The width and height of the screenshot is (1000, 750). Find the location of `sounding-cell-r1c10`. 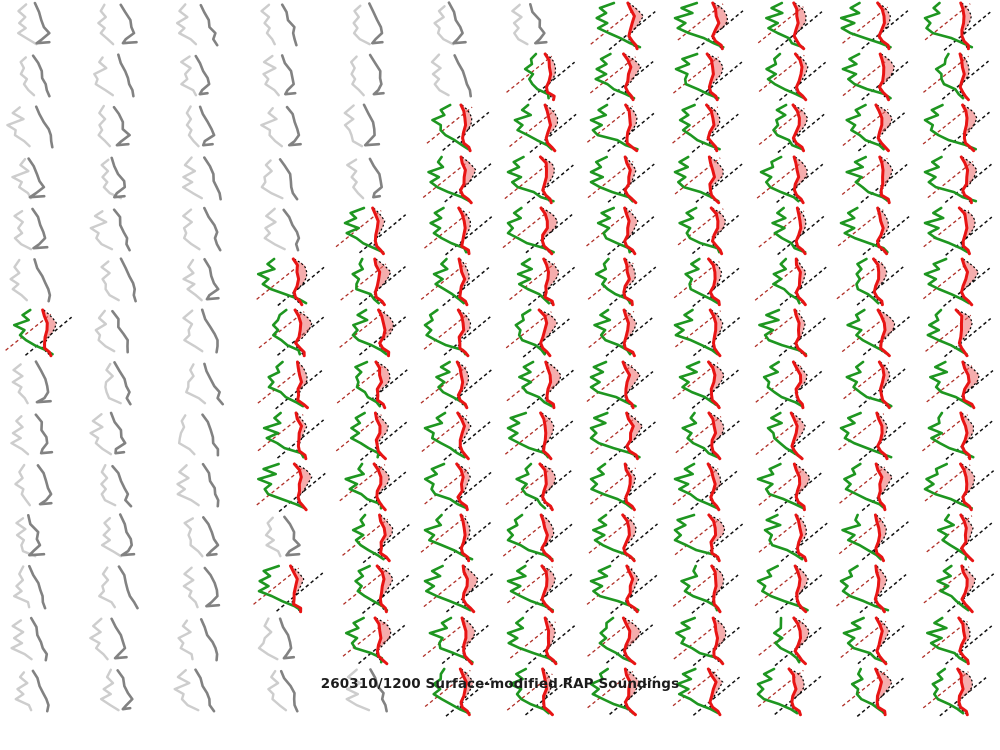

sounding-cell-r1c10 is located at coordinates (791, 26).